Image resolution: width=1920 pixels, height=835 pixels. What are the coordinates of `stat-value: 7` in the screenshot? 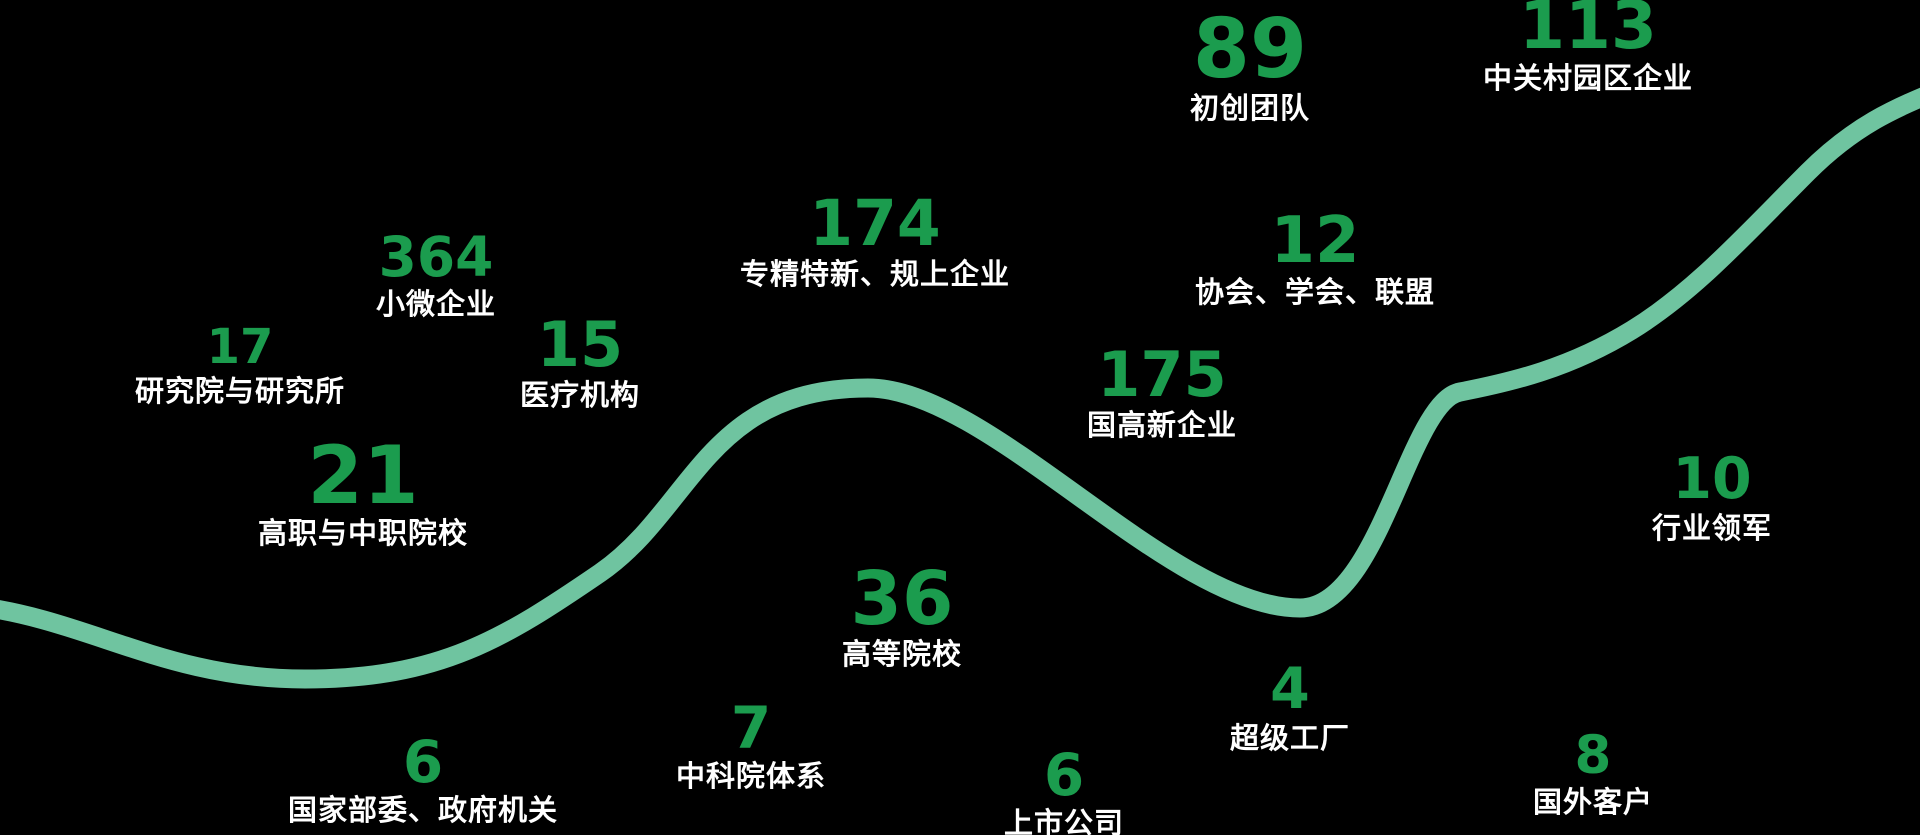 It's located at (751, 728).